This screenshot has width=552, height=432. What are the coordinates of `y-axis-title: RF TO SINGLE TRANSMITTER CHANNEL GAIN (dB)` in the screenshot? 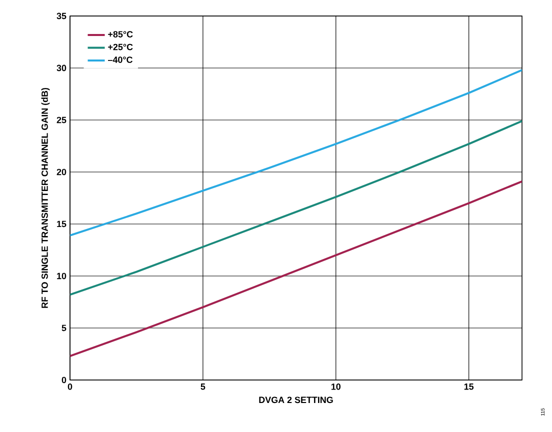 It's located at (45, 198).